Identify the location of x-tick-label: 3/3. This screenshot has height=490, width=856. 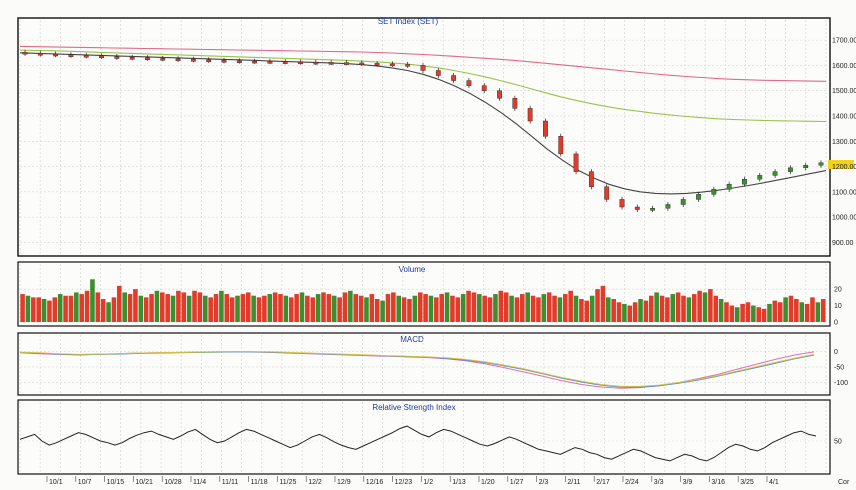
(659, 482).